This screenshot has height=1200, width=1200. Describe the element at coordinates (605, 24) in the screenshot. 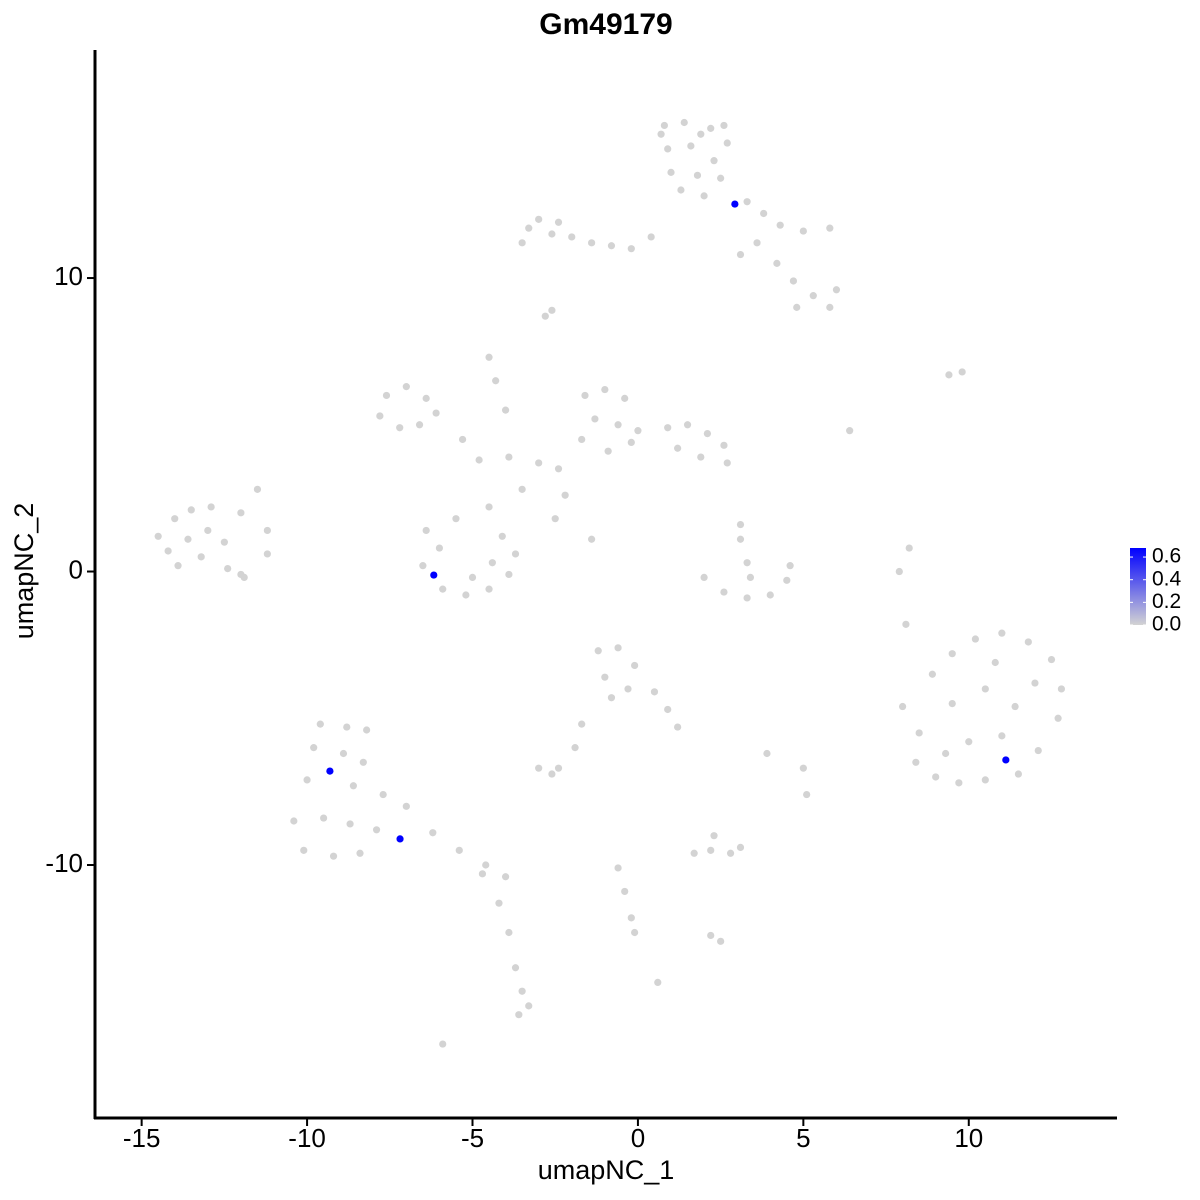

I see `chart-title: Gm49179` at that location.